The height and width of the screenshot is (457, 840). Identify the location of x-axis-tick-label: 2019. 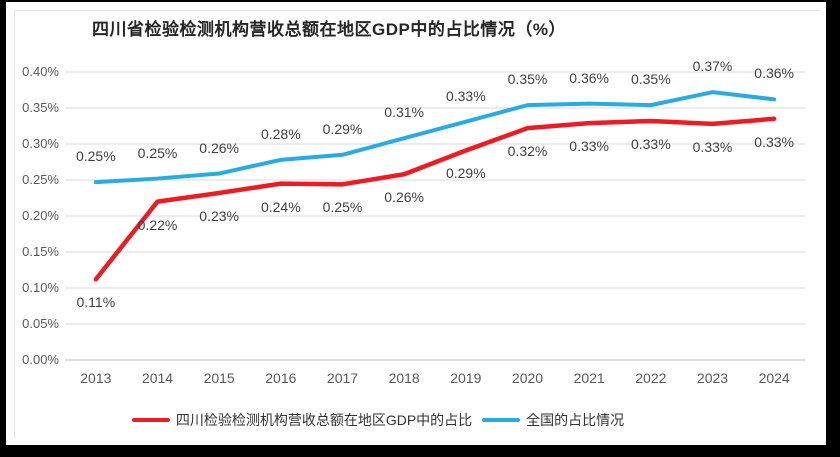
(466, 378).